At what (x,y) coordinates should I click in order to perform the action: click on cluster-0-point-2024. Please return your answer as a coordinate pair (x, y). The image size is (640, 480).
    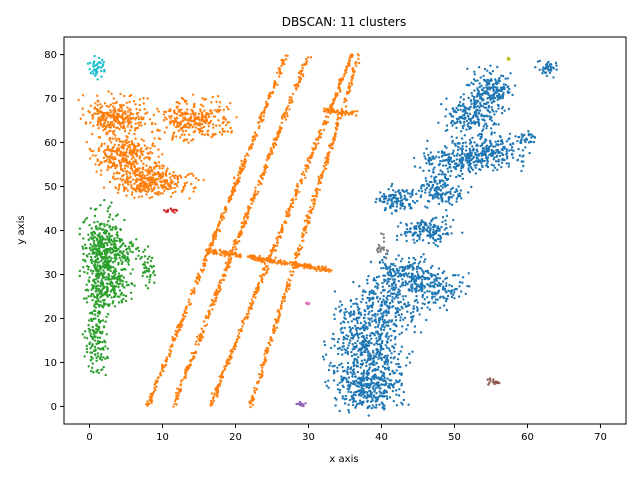
    Looking at the image, I should click on (501, 141).